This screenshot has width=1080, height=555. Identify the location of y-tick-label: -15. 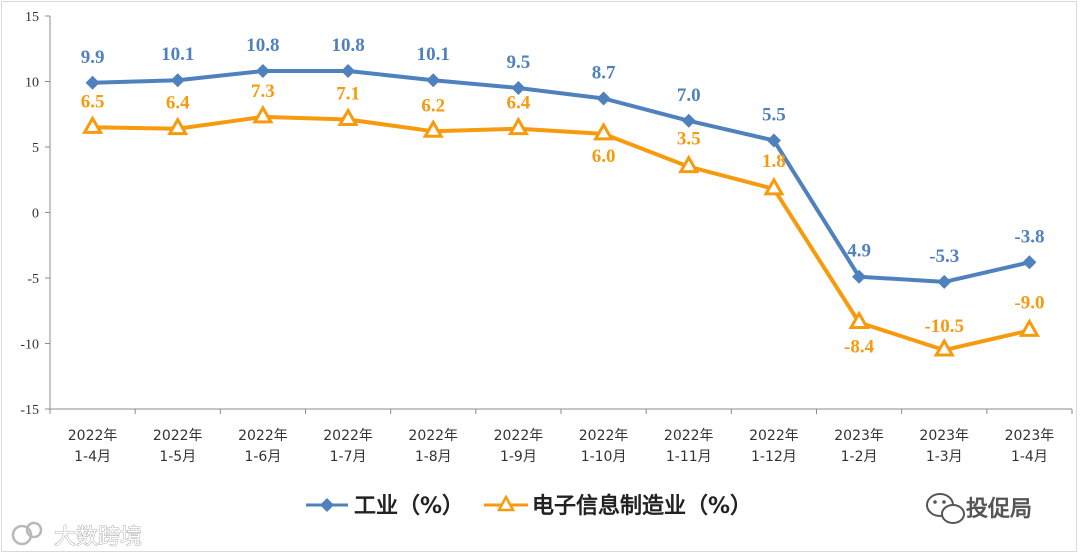
(29, 410).